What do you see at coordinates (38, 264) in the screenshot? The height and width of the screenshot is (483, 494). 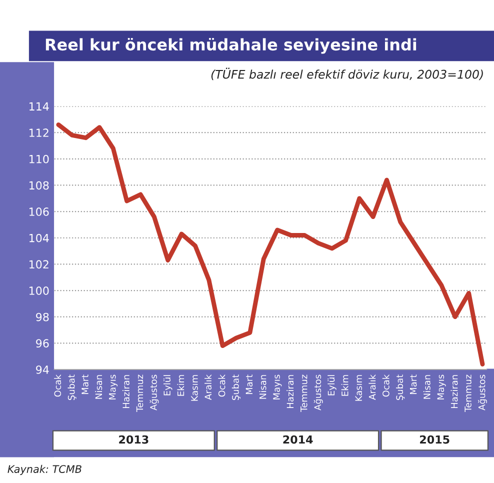 I see `y-tick-label: 102` at bounding box center [38, 264].